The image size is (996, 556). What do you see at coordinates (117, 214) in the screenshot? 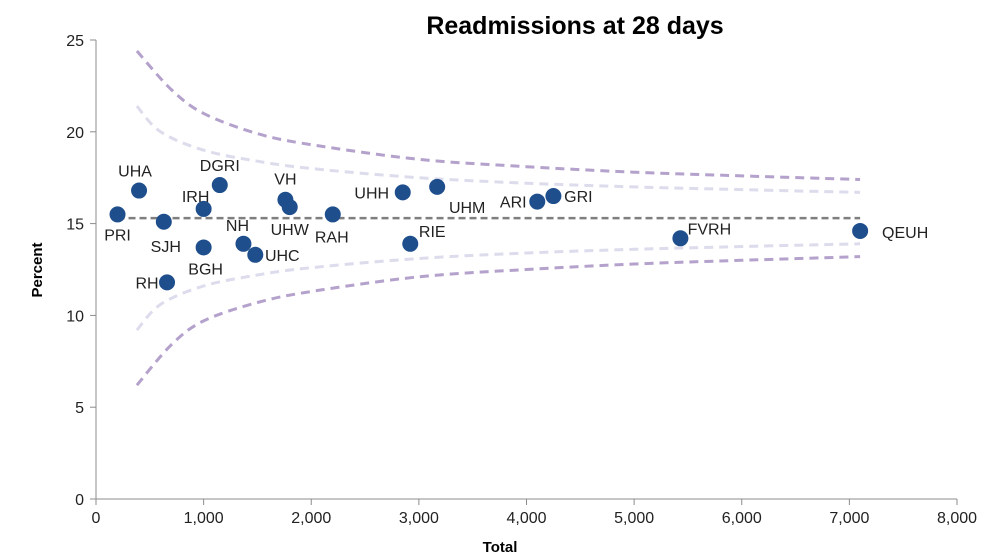
I see `data-point-pri` at bounding box center [117, 214].